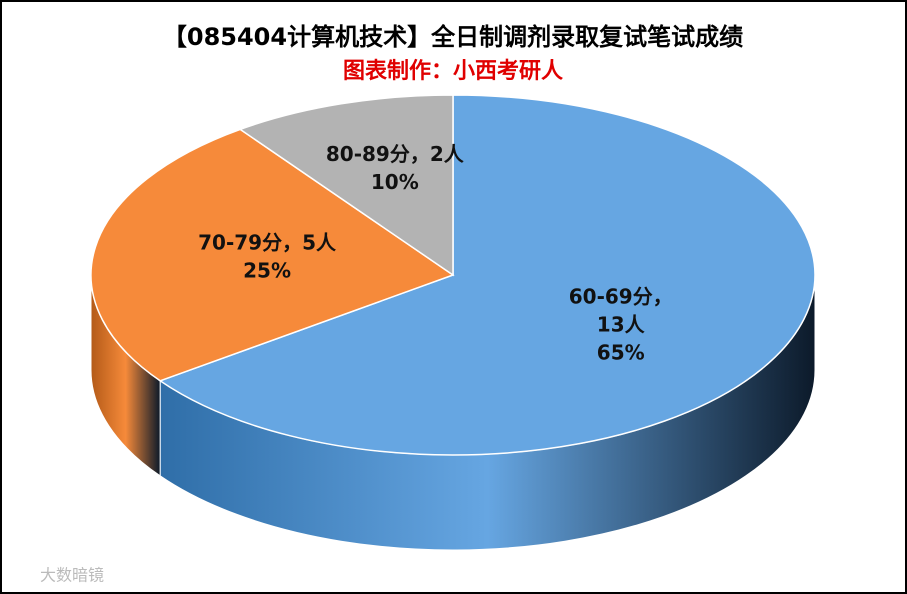 The height and width of the screenshot is (594, 907). Describe the element at coordinates (395, 181) in the screenshot. I see `percent-label: 10%` at that location.